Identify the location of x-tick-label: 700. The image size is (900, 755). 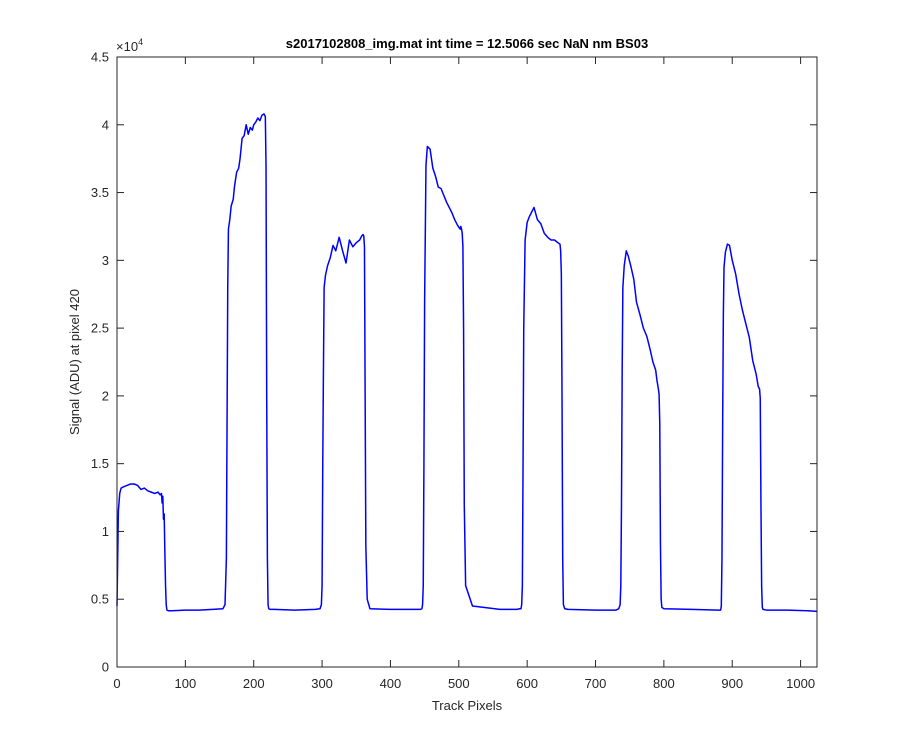
(596, 683).